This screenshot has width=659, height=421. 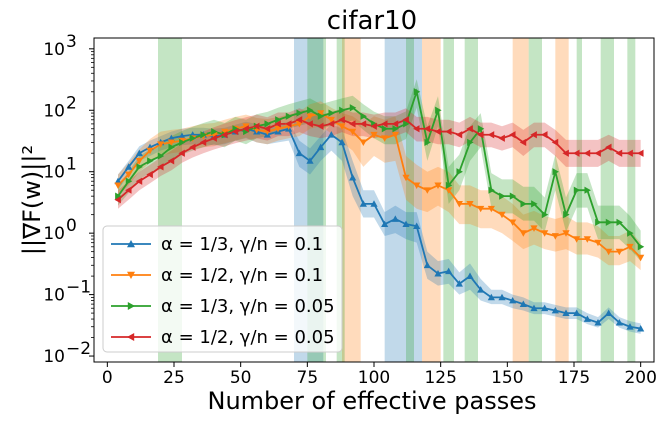 I want to click on legend-entry-0: α = 1/3, γ/n = 0.1, so click(x=242, y=244).